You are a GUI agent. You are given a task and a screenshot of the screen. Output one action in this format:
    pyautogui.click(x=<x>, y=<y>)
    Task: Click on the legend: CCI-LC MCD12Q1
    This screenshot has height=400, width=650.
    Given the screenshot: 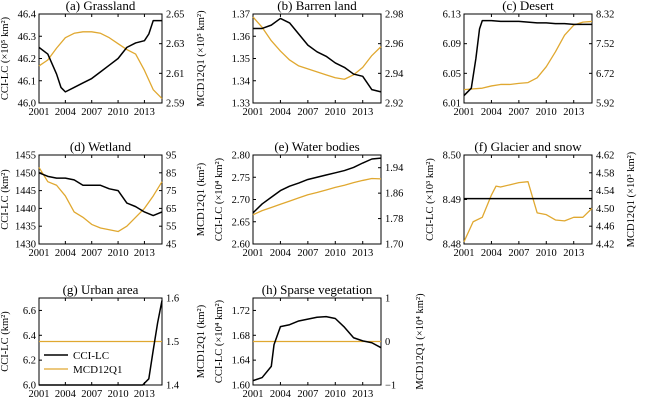 What is the action you would take?
    pyautogui.click(x=83, y=363)
    